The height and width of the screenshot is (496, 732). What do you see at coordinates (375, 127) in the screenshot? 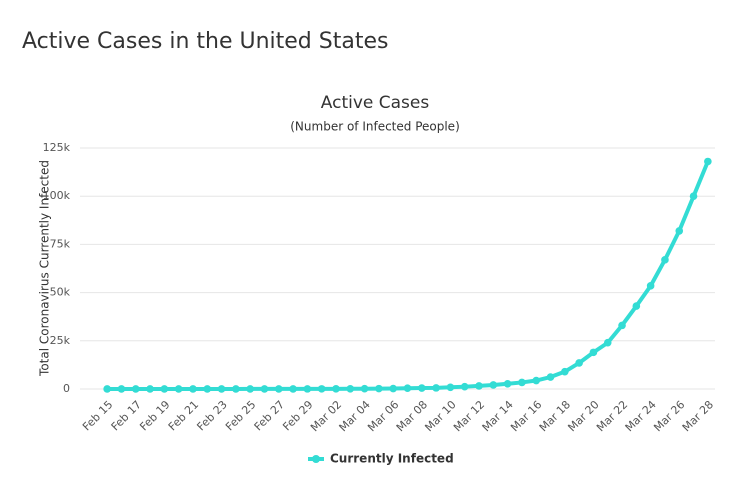
I see `chart-subtitle: (Number of Infected People)` at bounding box center [375, 127].